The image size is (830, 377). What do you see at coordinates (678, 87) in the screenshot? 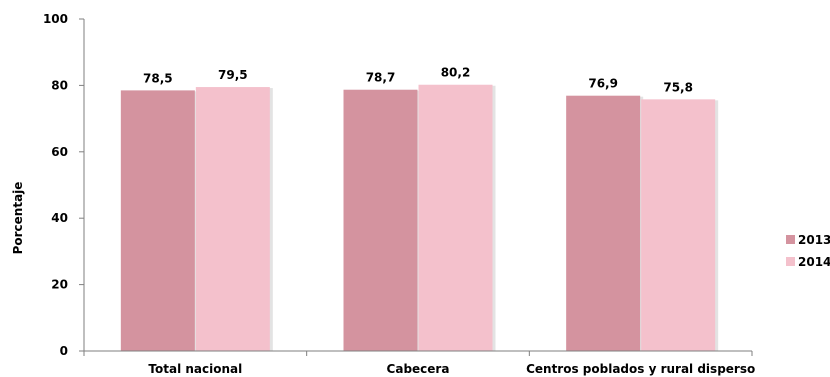
I see `data-label: 75,8` at bounding box center [678, 87].